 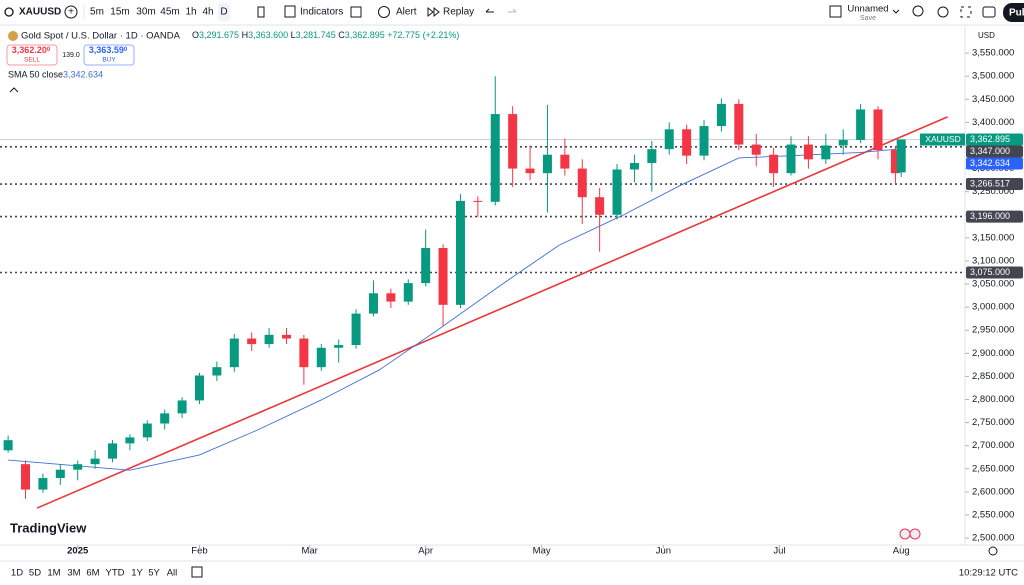 I want to click on search-icon, so click(x=9, y=12).